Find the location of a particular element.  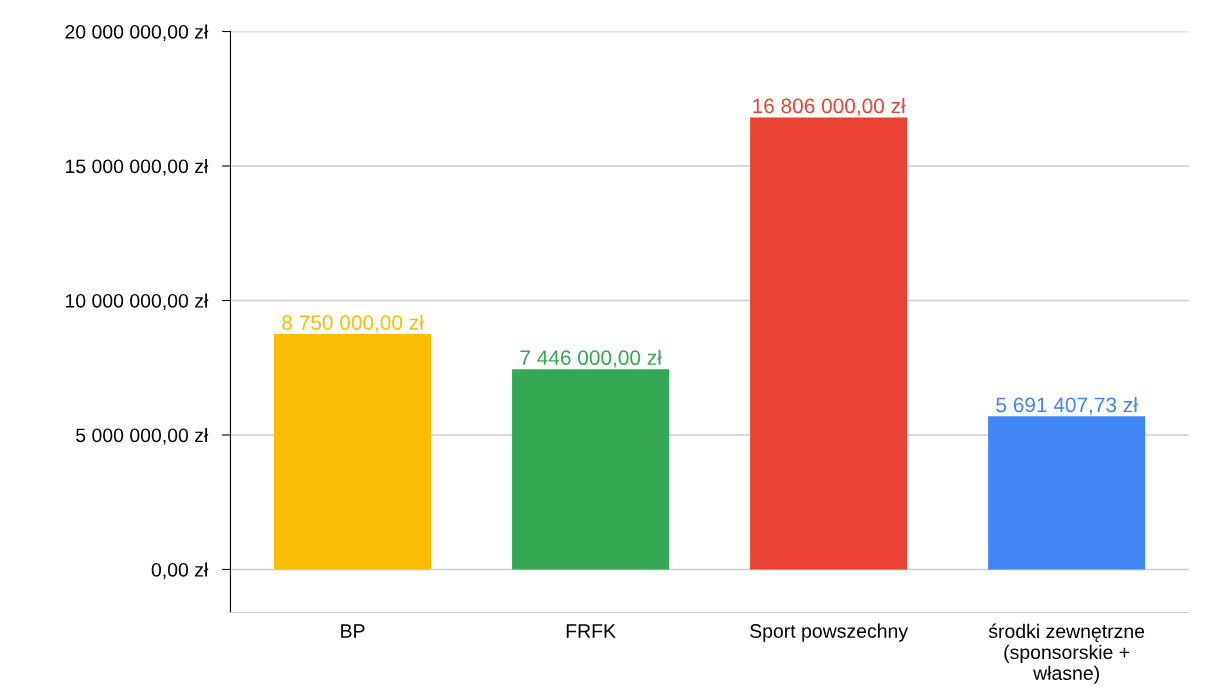

y-tick-label: 5 000 000,00 zł is located at coordinates (142, 436).